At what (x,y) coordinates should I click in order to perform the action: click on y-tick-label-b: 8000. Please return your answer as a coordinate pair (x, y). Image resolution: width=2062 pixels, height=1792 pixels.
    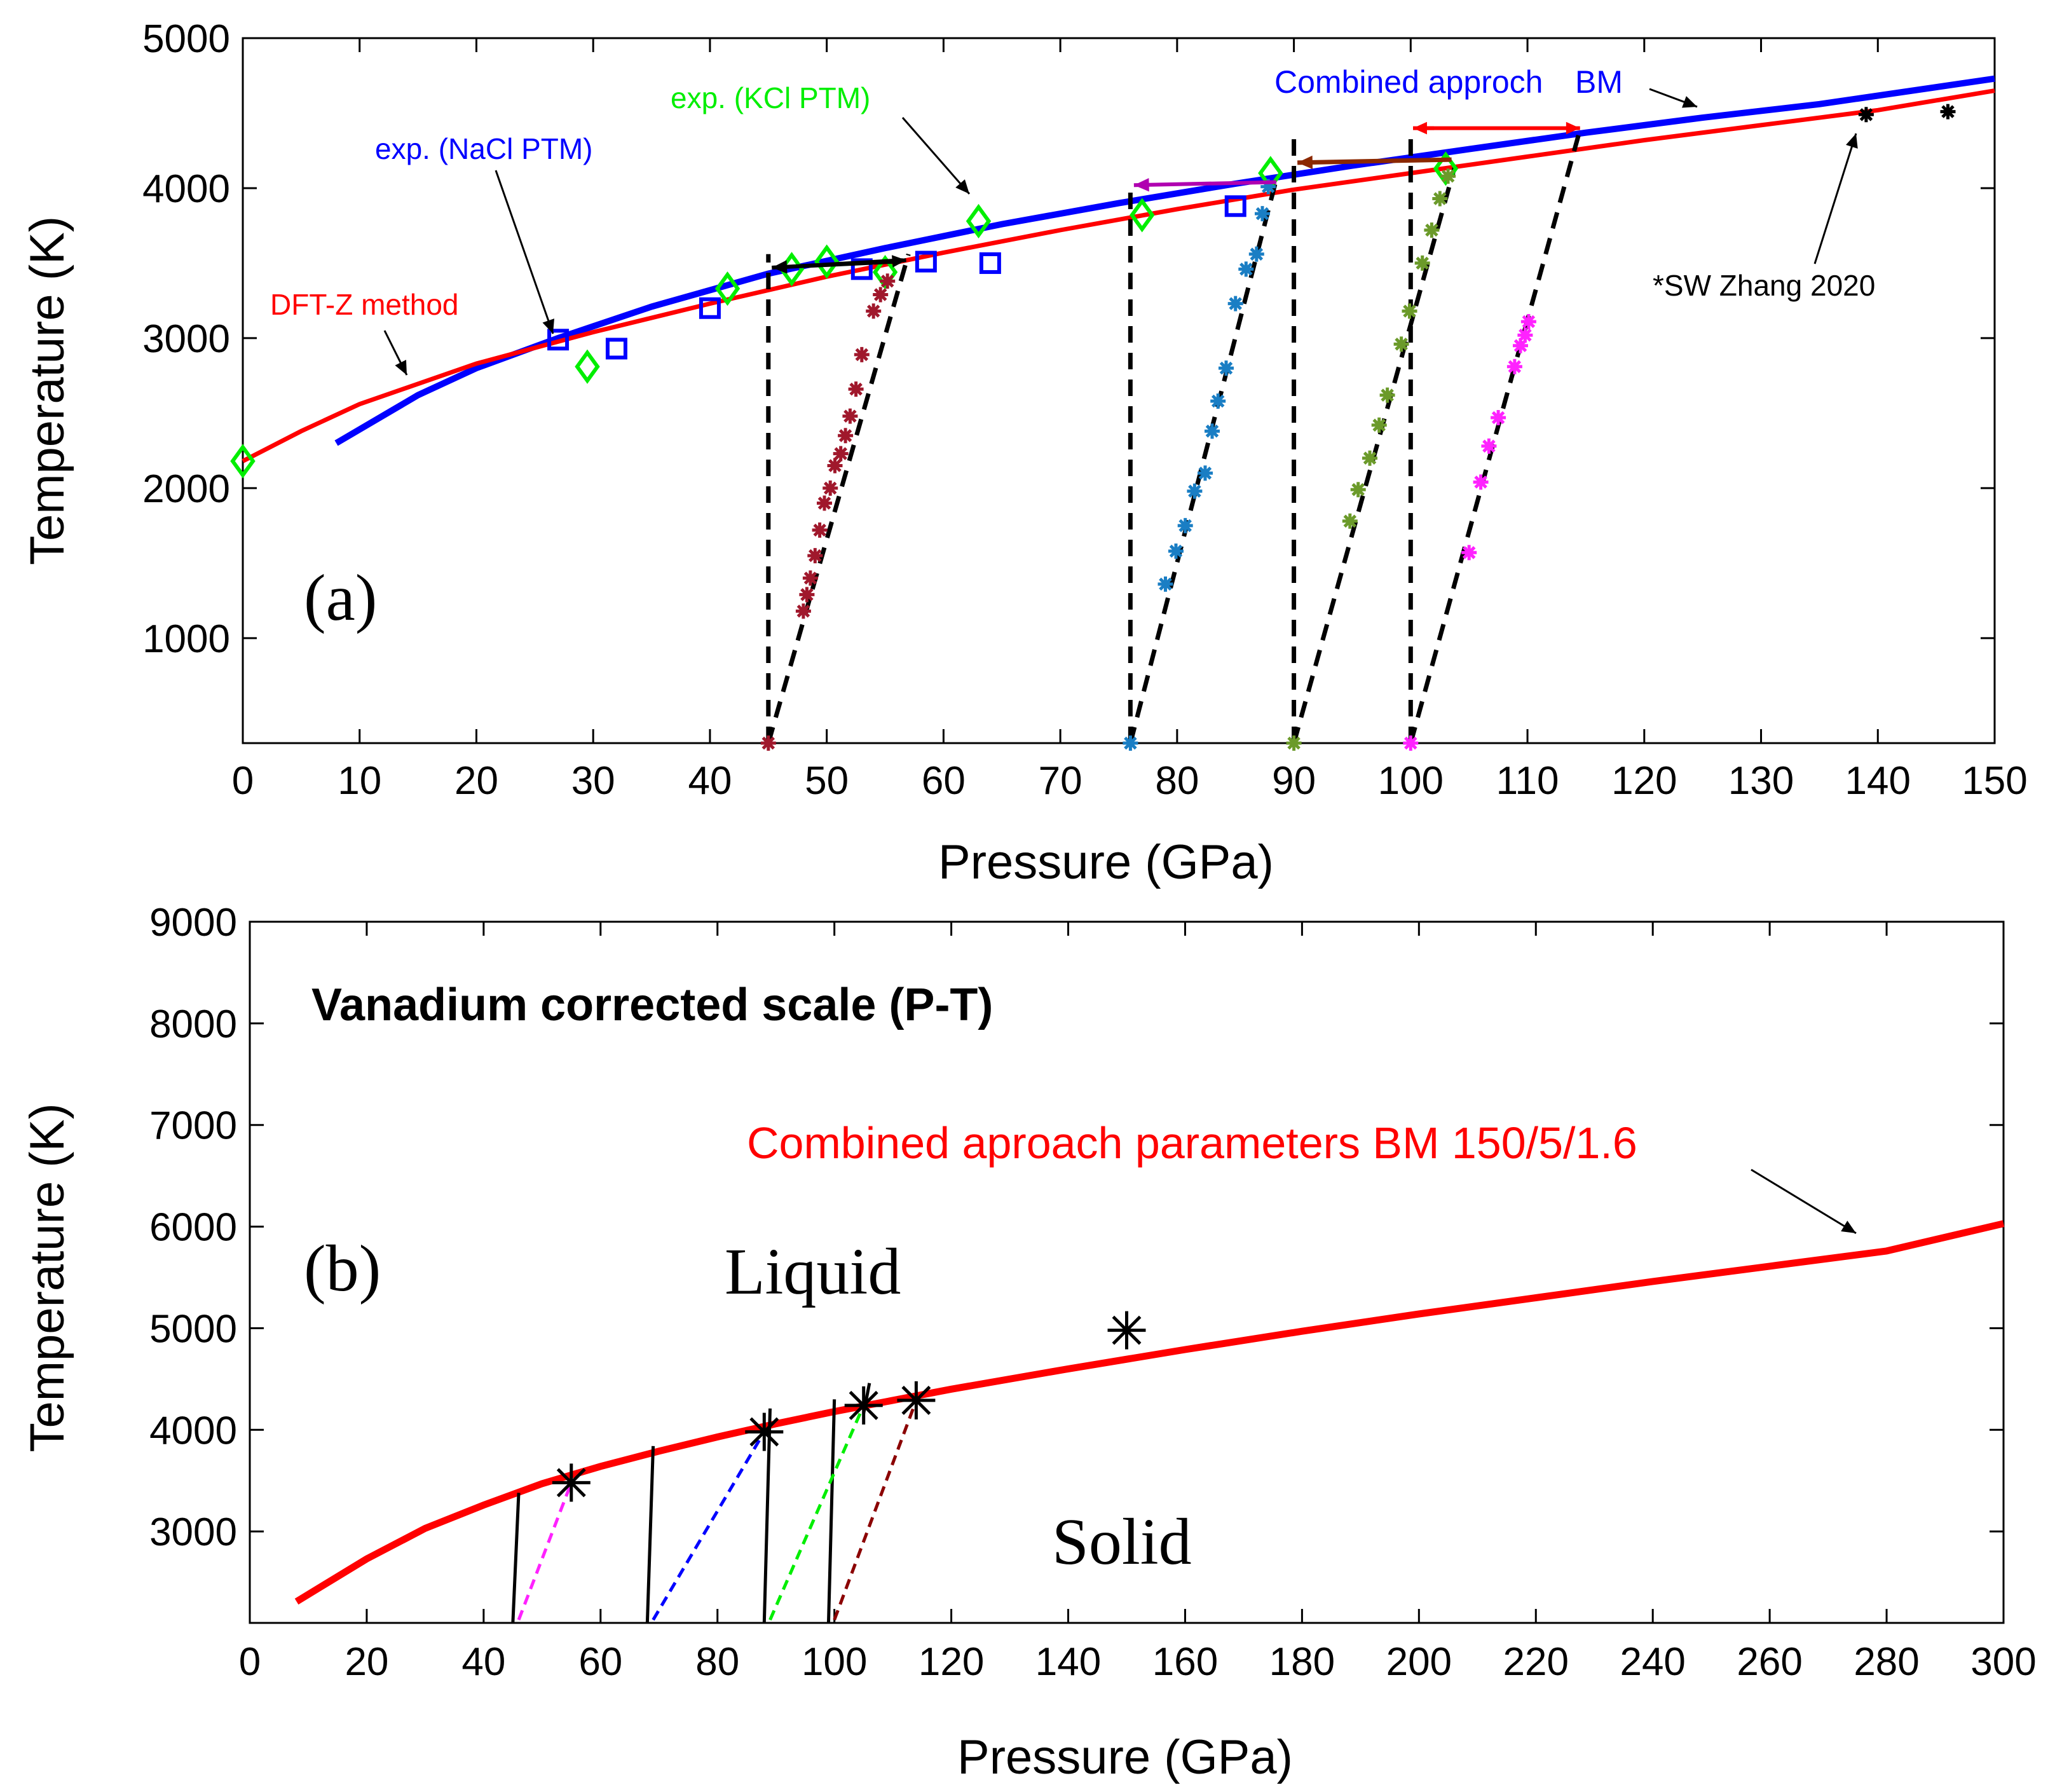
    Looking at the image, I should click on (193, 1024).